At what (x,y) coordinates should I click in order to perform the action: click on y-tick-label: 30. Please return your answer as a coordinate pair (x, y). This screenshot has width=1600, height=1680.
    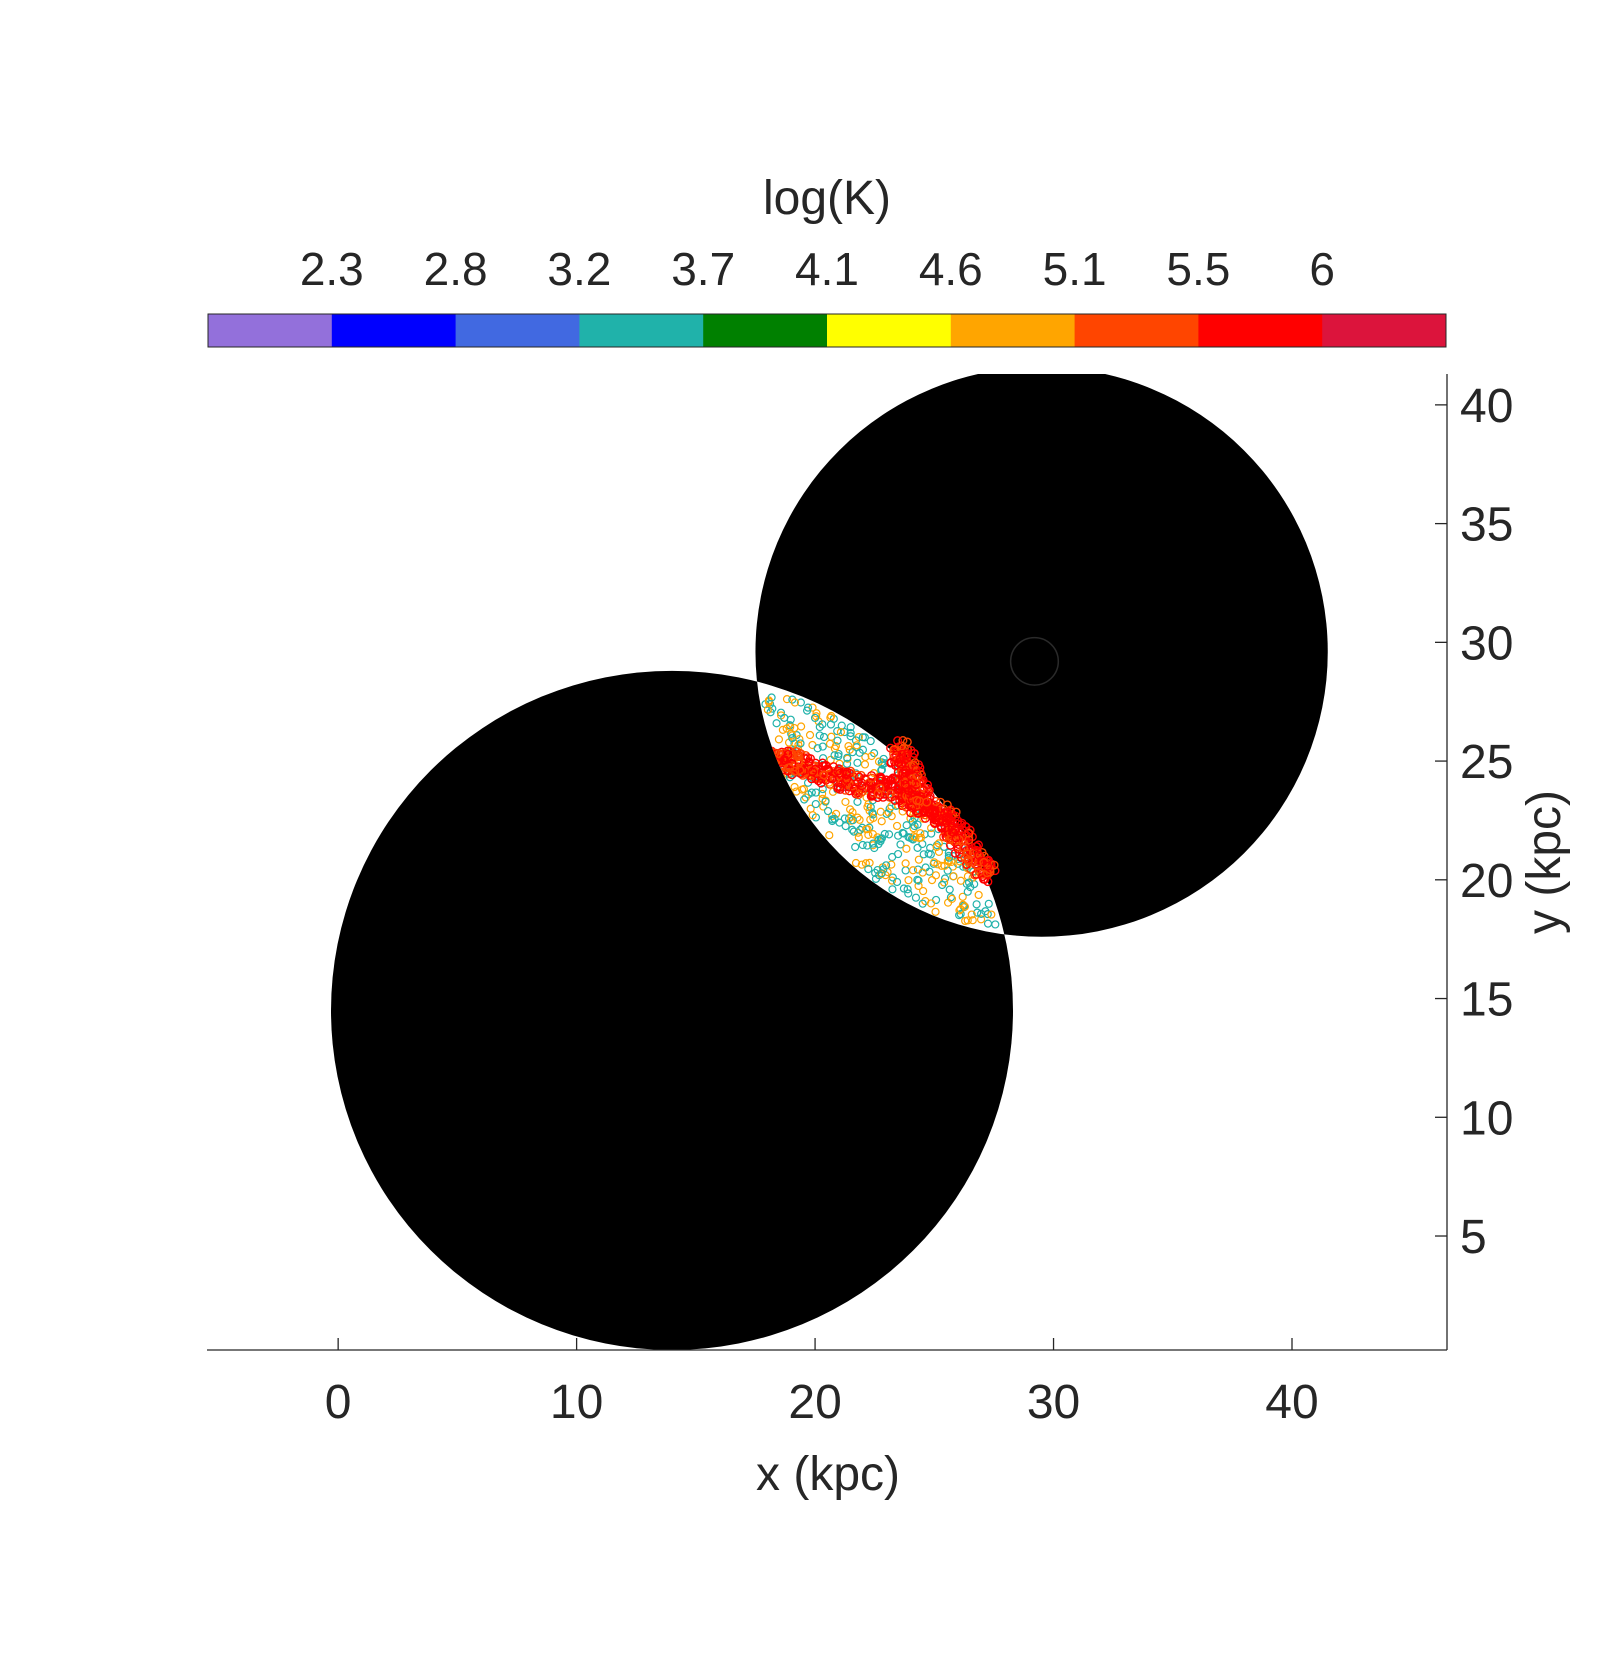
    Looking at the image, I should click on (1486, 643).